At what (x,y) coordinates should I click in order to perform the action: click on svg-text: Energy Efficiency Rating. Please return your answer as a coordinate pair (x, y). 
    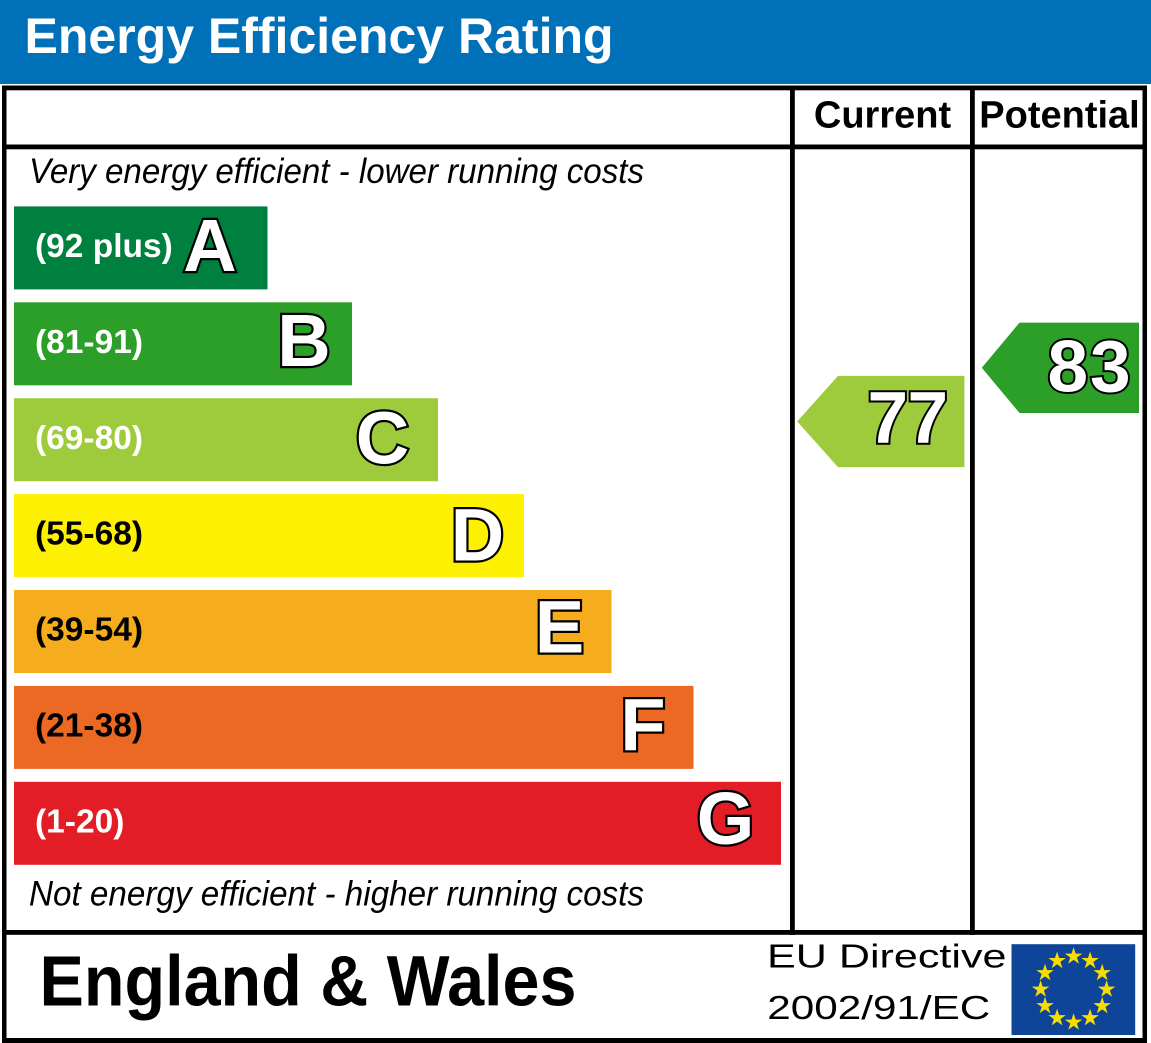
    Looking at the image, I should click on (319, 36).